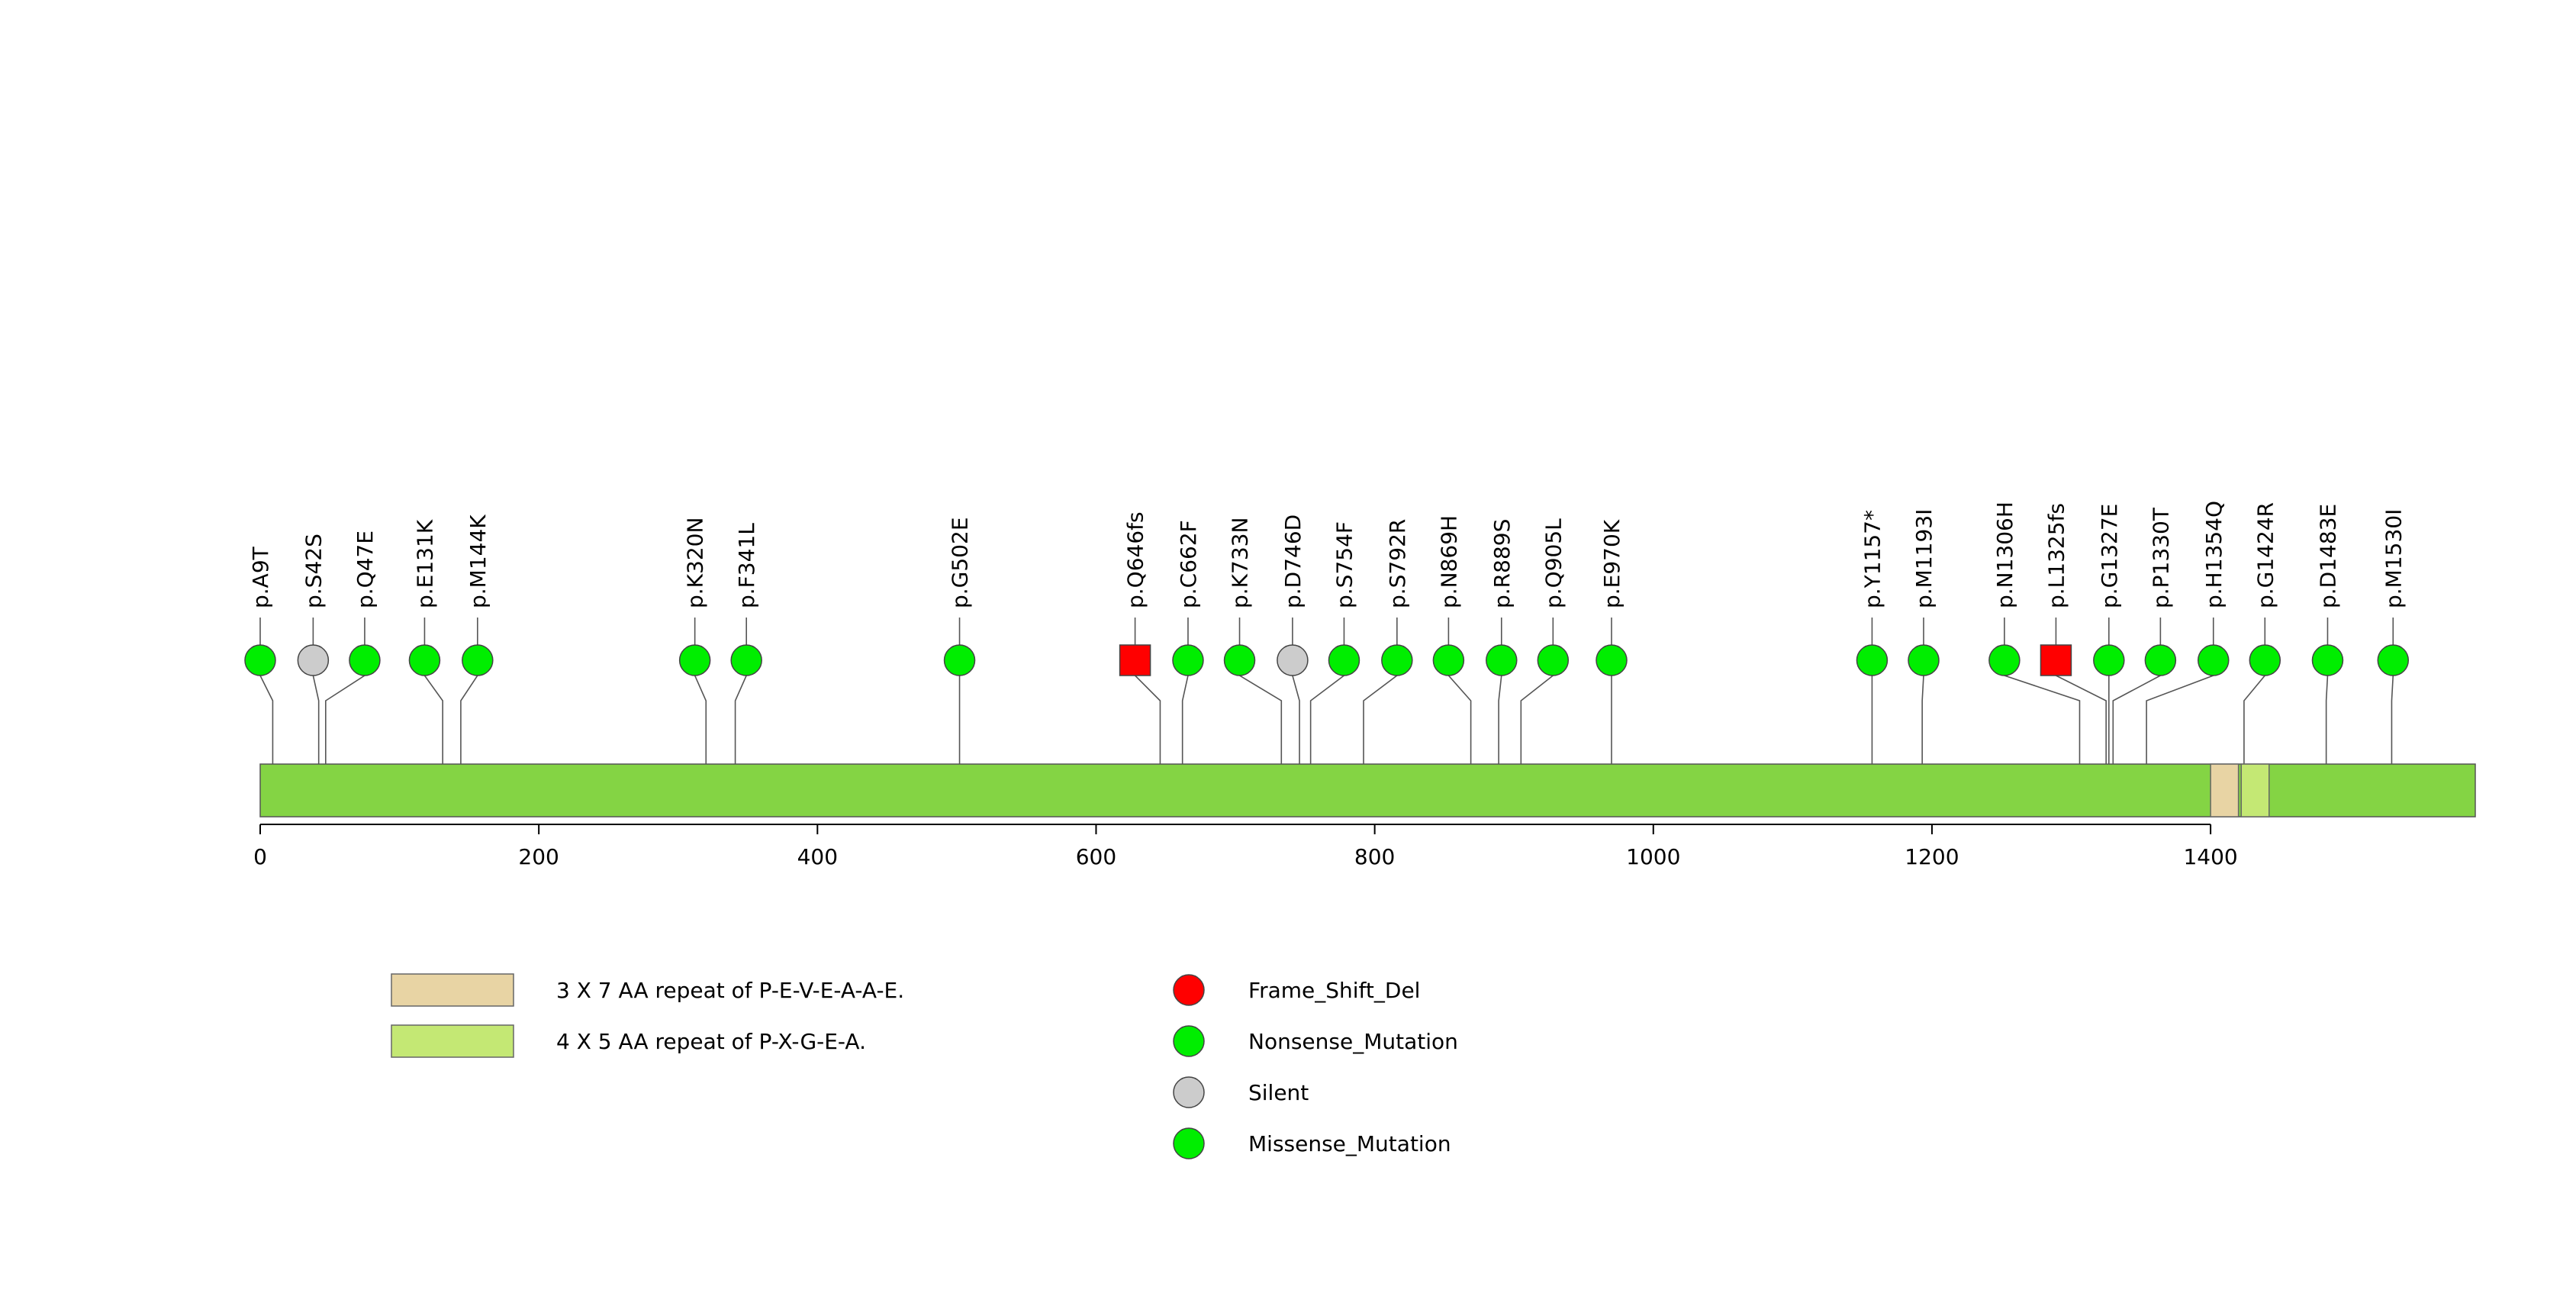  What do you see at coordinates (1502, 563) in the screenshot?
I see `mutation-label-16: p.R889S` at bounding box center [1502, 563].